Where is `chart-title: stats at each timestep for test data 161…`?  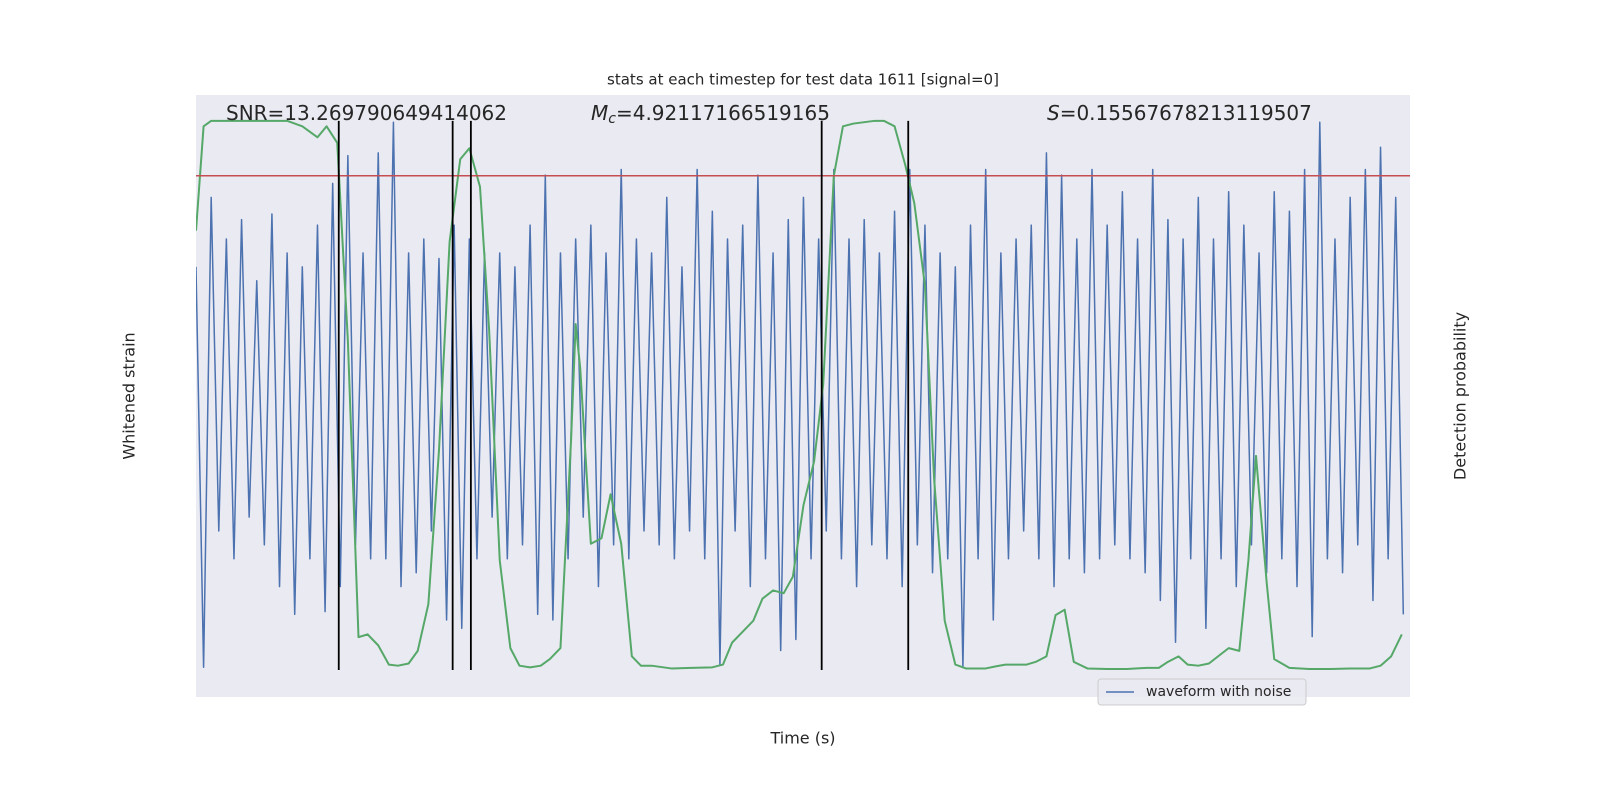 chart-title: stats at each timestep for test data 161… is located at coordinates (803, 80).